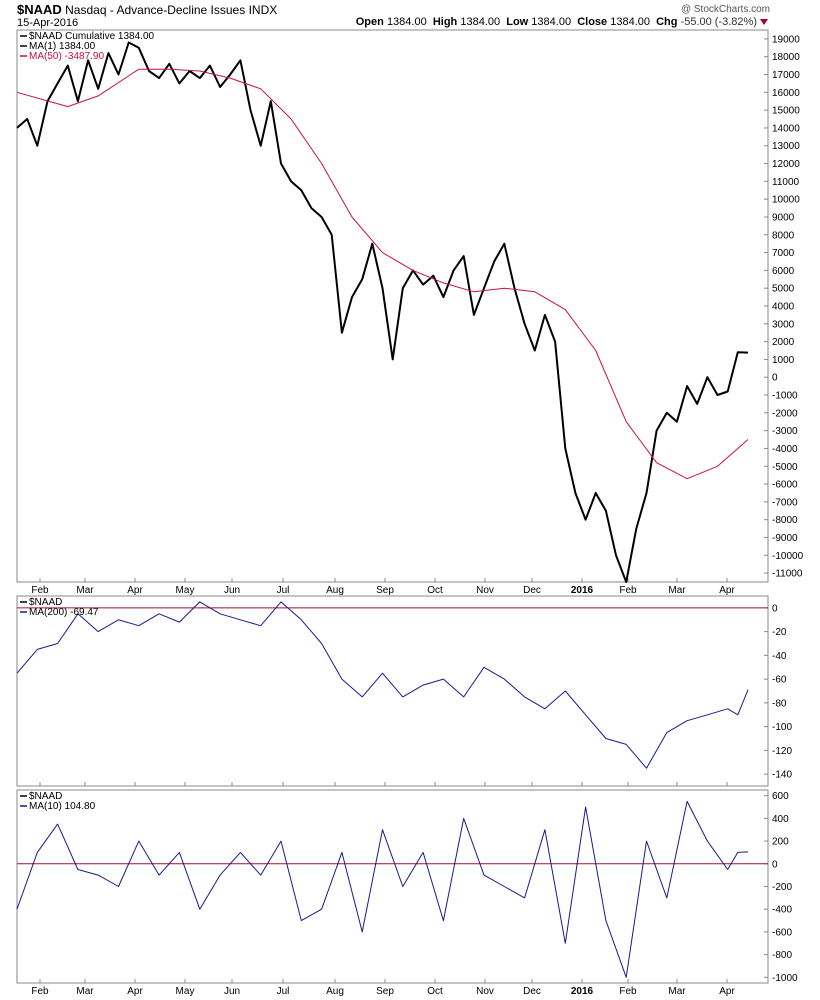 This screenshot has width=820, height=1000. I want to click on y-tick-label: 11000, so click(786, 182).